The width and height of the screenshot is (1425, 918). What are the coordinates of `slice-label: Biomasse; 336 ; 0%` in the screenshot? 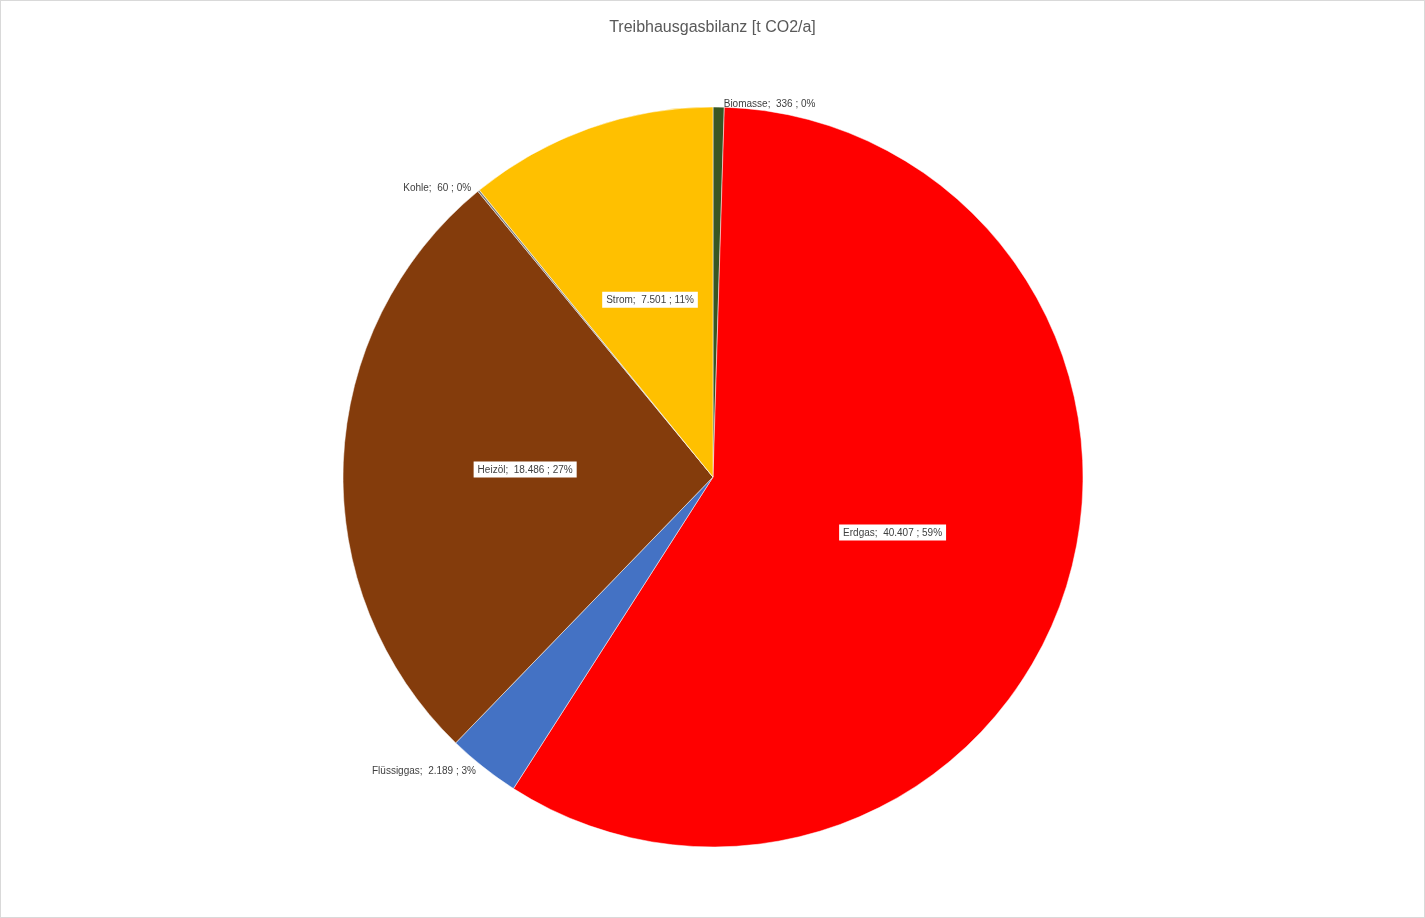 It's located at (769, 103).